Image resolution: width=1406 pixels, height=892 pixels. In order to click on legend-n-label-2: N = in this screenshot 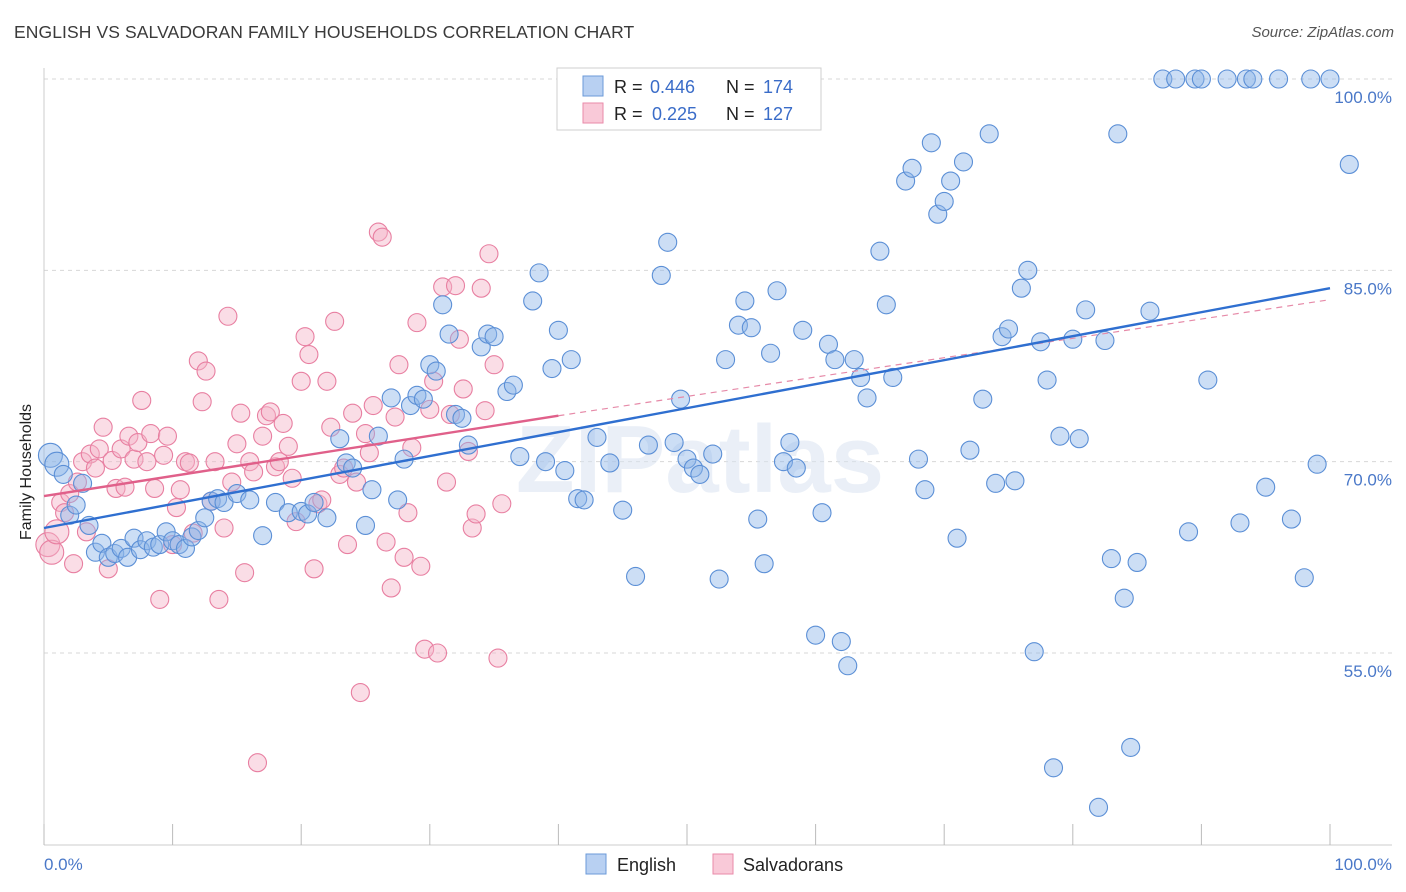, I will do `click(740, 114)`.